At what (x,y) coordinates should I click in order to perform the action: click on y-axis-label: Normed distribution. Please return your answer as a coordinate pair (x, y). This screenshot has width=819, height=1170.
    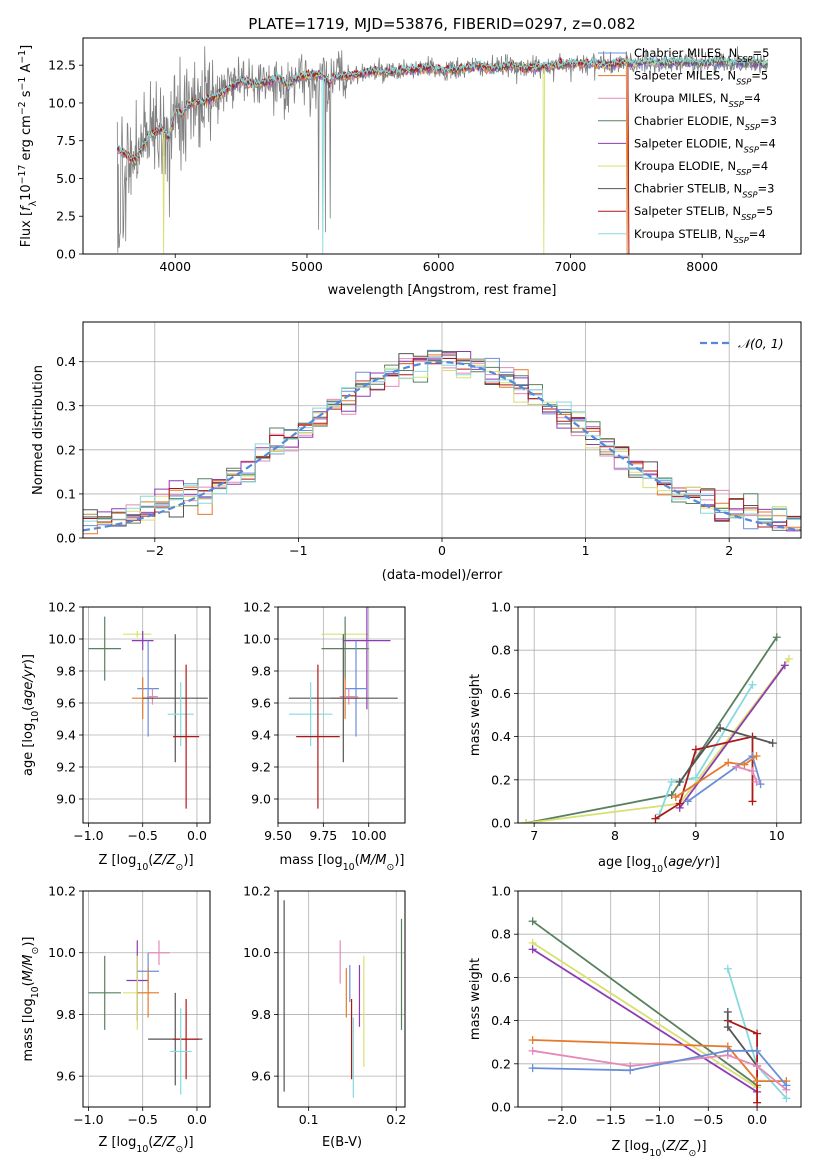
    Looking at the image, I should click on (38, 430).